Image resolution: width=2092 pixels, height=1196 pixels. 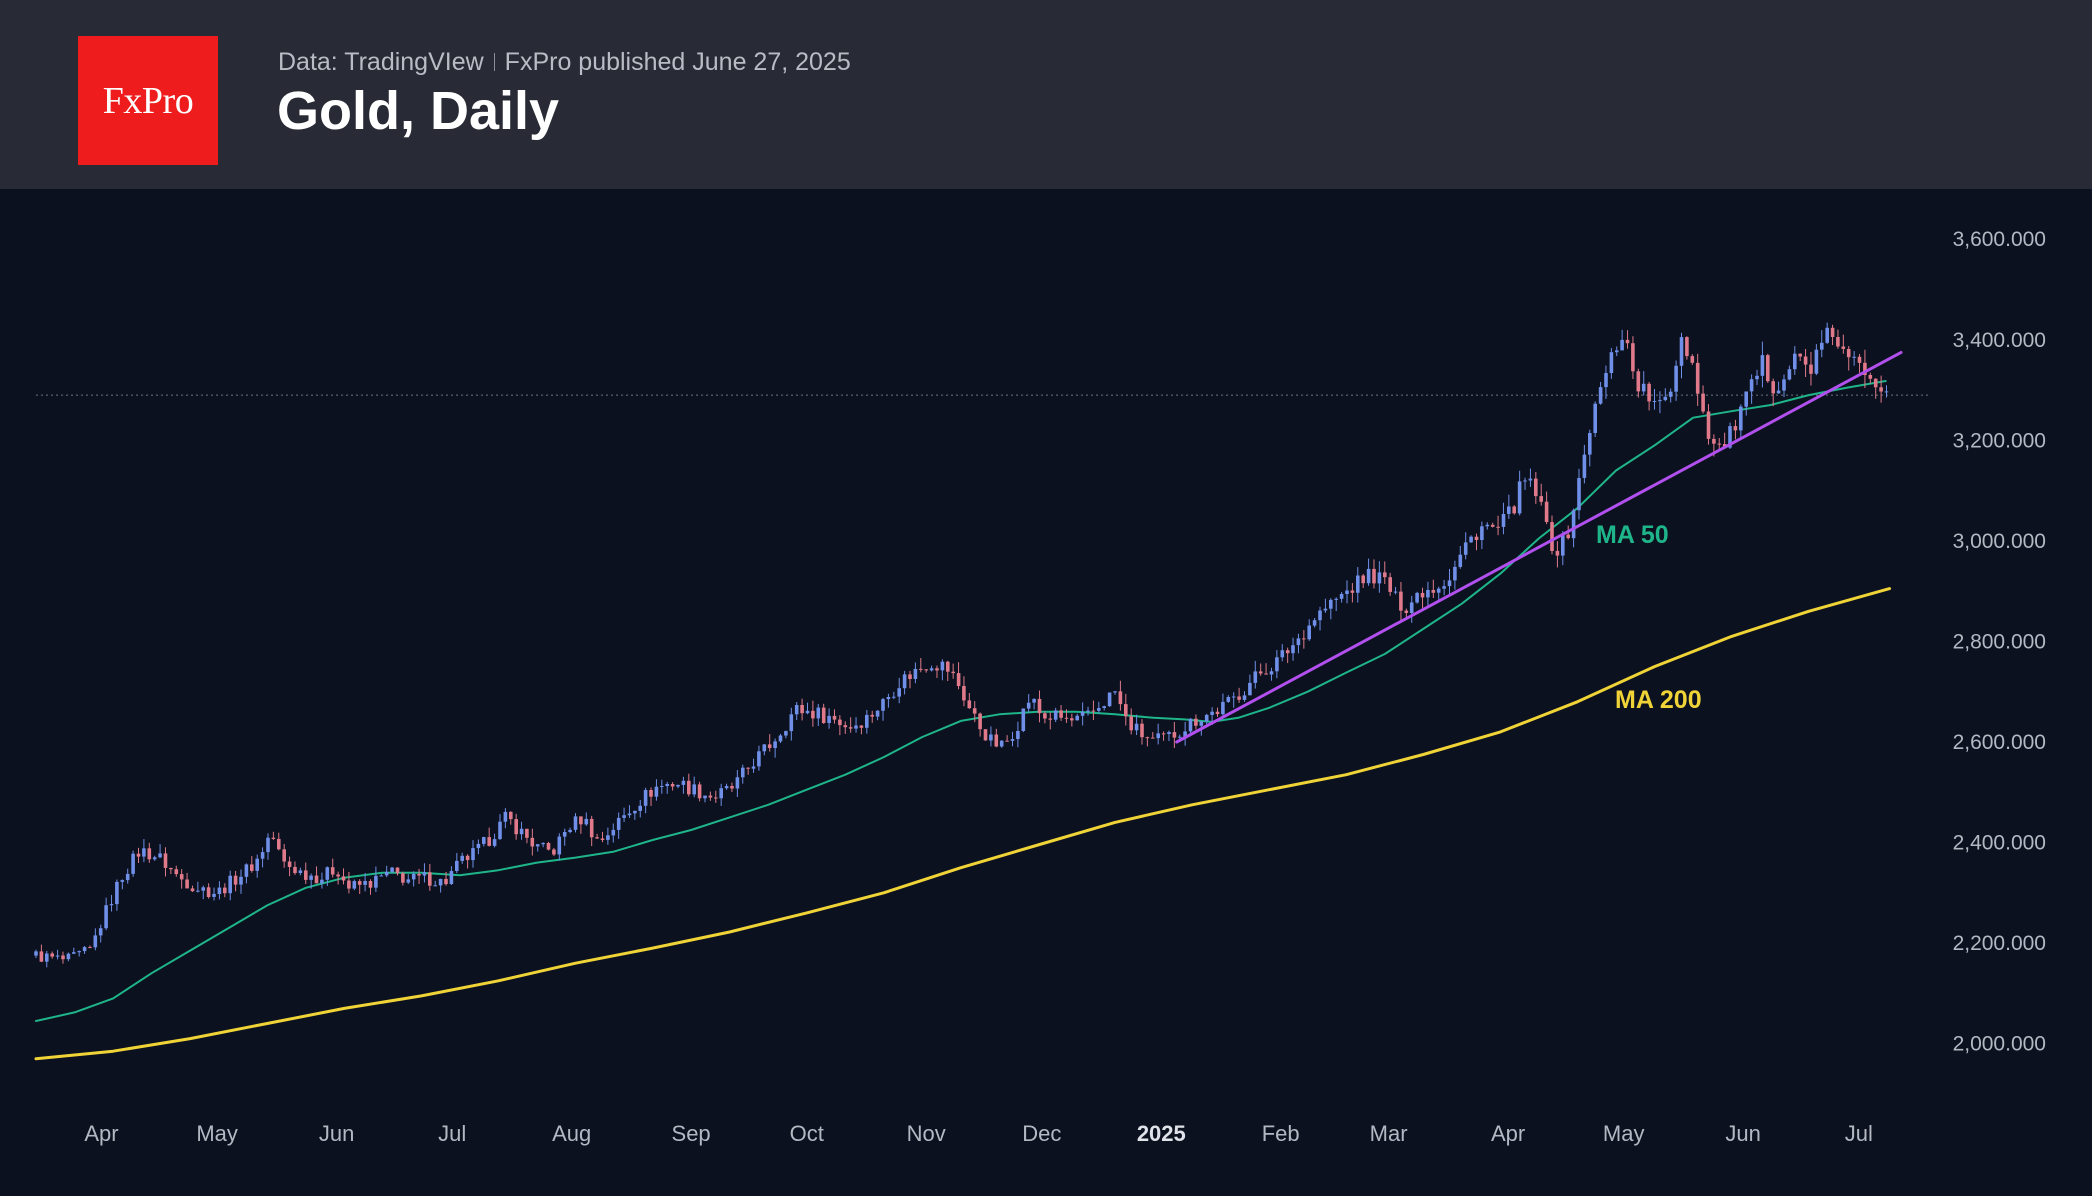 I want to click on y-tick-label: 3,000.000, so click(x=1999, y=541).